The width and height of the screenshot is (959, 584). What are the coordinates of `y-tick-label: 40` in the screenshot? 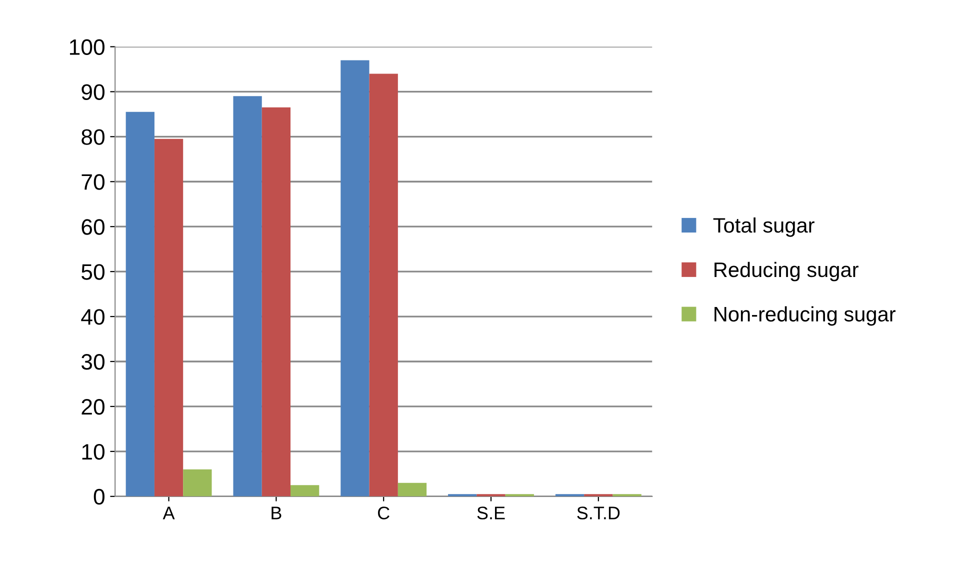 It's located at (92, 317).